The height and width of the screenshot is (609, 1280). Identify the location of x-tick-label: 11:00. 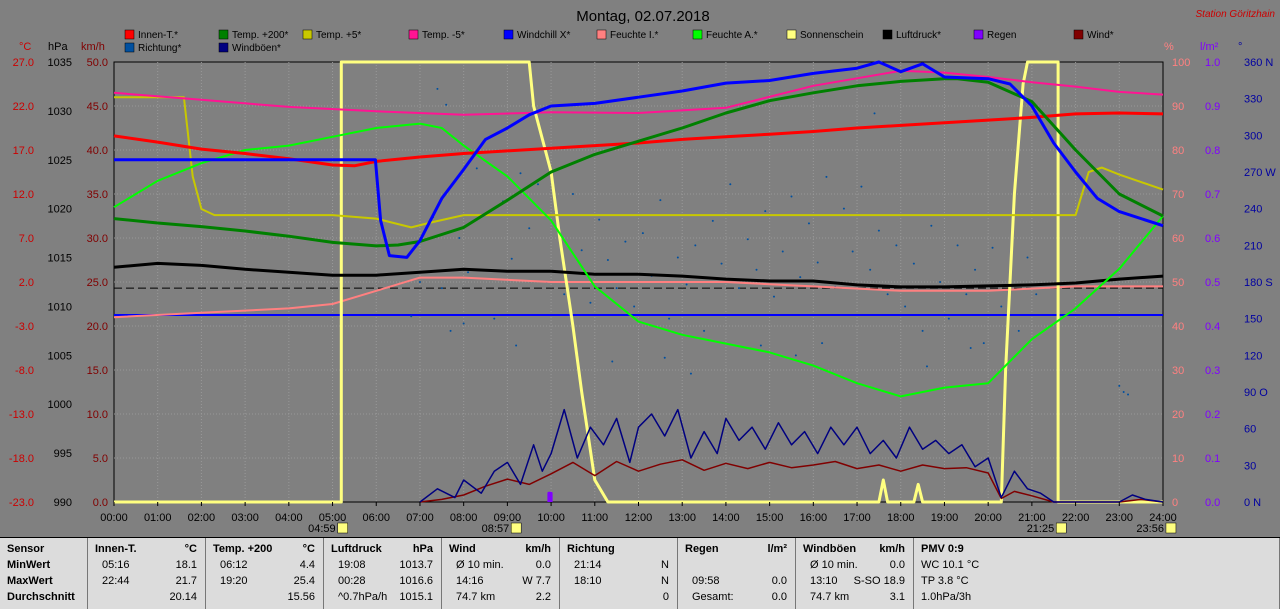
(594, 518).